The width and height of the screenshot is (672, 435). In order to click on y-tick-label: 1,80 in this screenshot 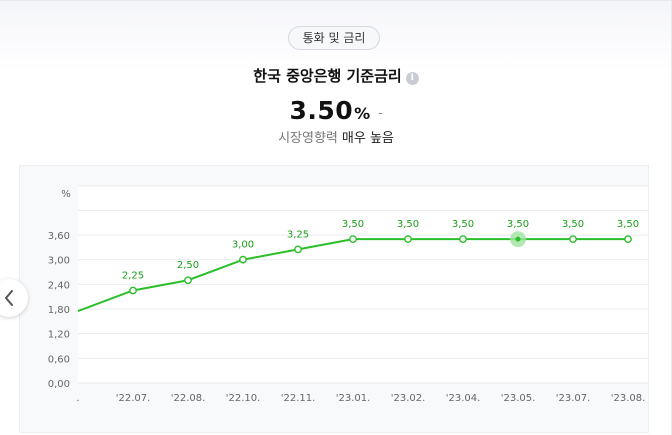, I will do `click(59, 310)`.